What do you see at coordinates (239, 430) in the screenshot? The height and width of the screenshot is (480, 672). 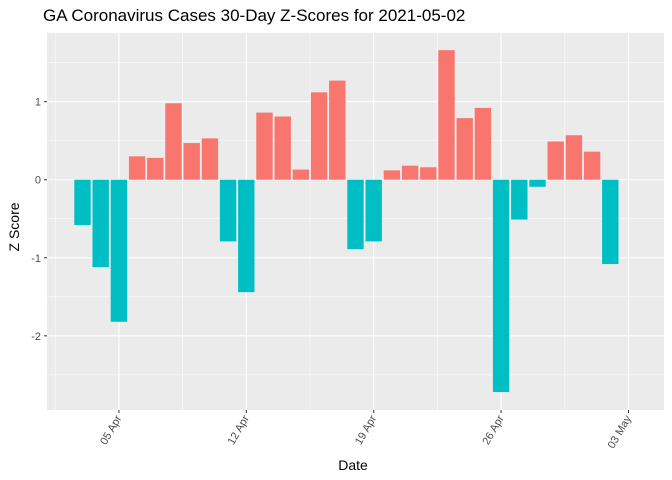 I see `x-tick-label: 12 Apr` at bounding box center [239, 430].